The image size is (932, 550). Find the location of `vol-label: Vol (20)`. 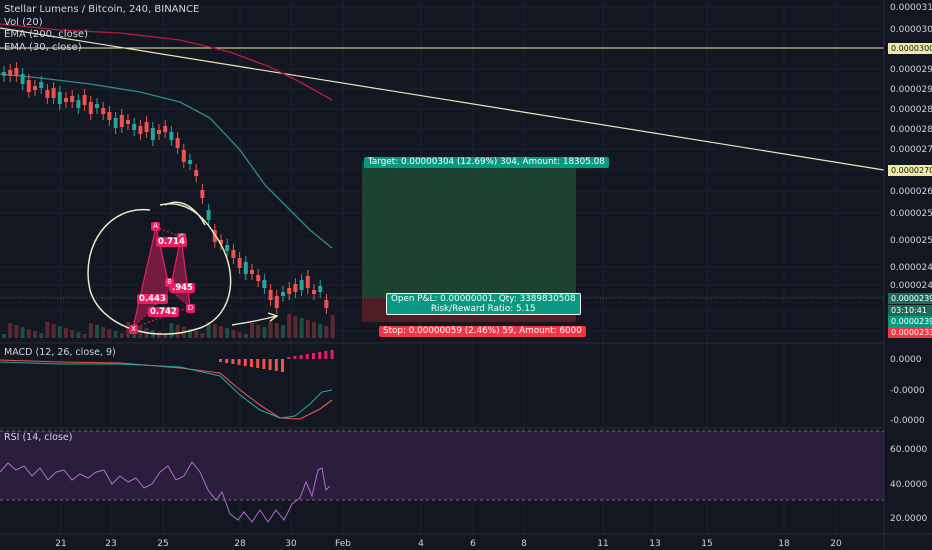

vol-label: Vol (20) is located at coordinates (23, 22).